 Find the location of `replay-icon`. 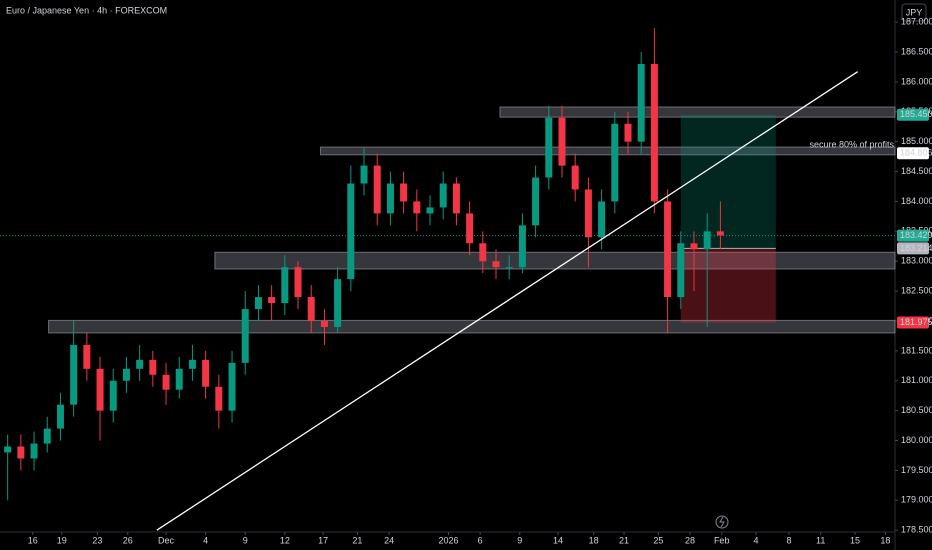

replay-icon is located at coordinates (722, 522).